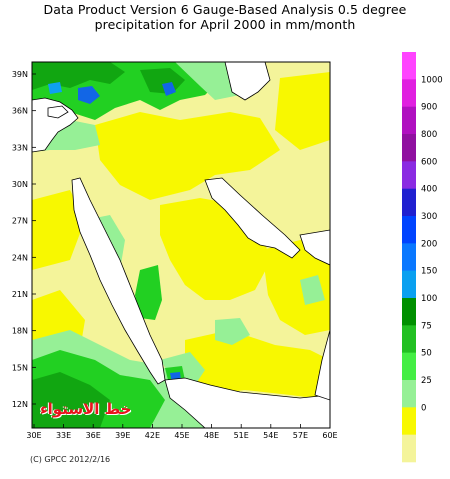 The height and width of the screenshot is (479, 450). I want to click on darkgreen-region-ethiopia, so click(71, 400).